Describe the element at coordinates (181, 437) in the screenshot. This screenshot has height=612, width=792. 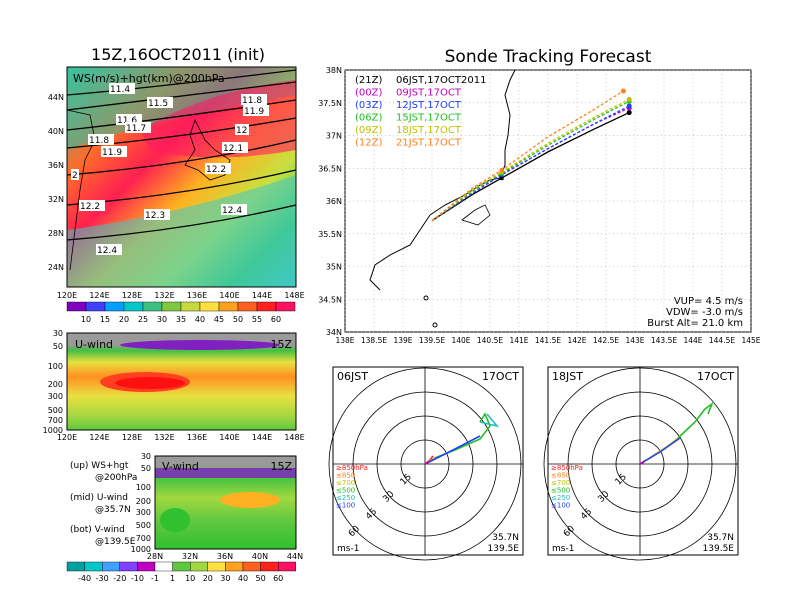
I see `u-wind-lon-ticks: 120E 124E 128E 132E 136E 140E 144E 148E` at that location.